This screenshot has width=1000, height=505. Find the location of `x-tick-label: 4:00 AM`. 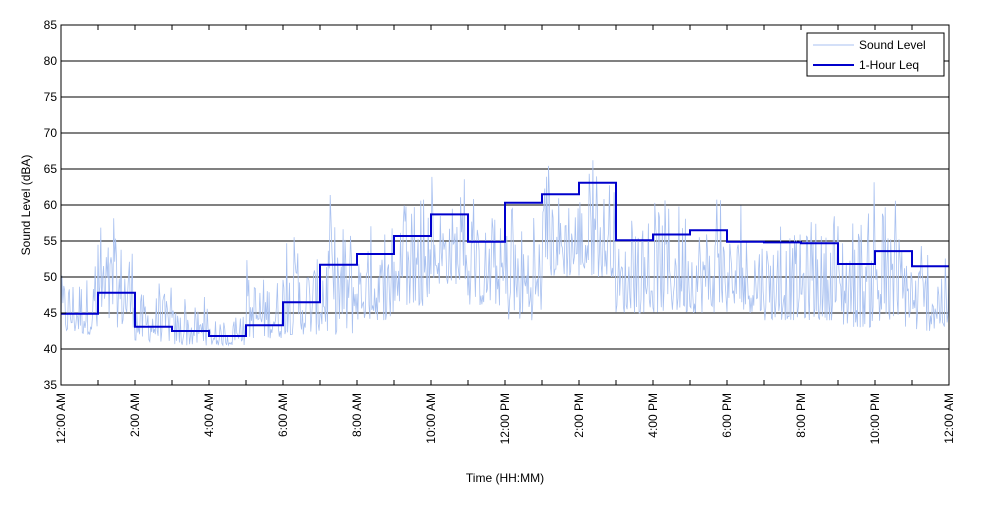

x-tick-label: 4:00 AM is located at coordinates (209, 415).